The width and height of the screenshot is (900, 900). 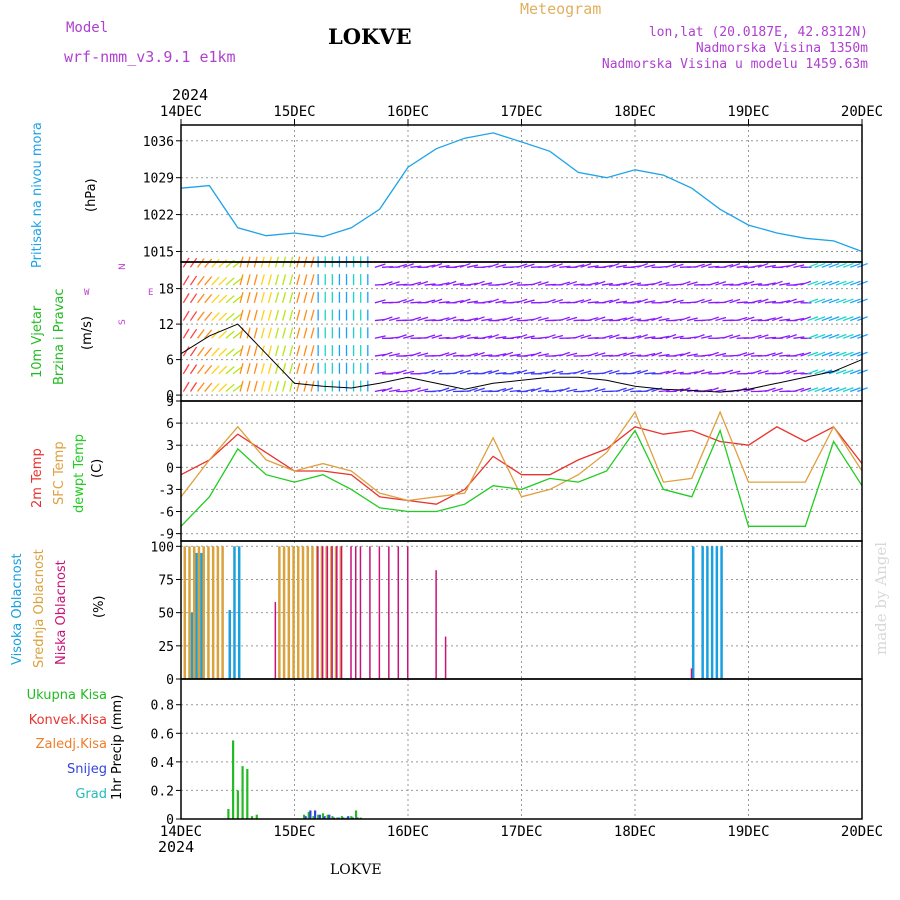 What do you see at coordinates (234, 612) in the screenshot?
I see `high-cloud-bar` at bounding box center [234, 612].